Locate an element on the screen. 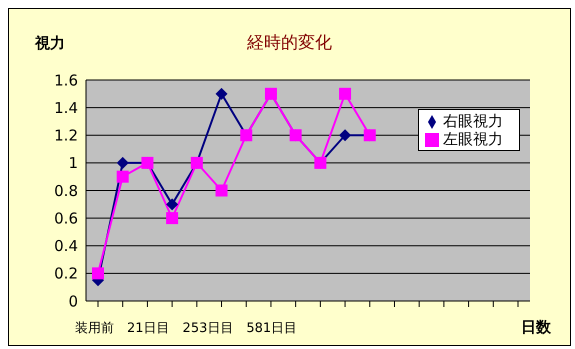 The height and width of the screenshot is (349, 575). y-tick-label: 0 is located at coordinates (73, 301).